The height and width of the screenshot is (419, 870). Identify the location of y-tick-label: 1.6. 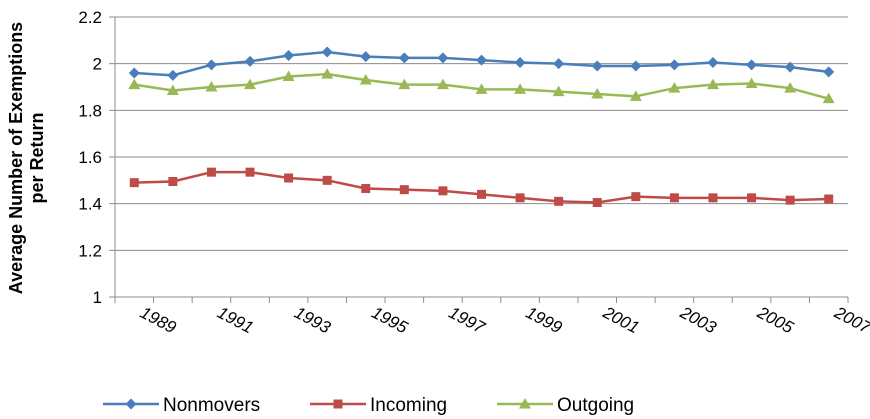
(90, 157).